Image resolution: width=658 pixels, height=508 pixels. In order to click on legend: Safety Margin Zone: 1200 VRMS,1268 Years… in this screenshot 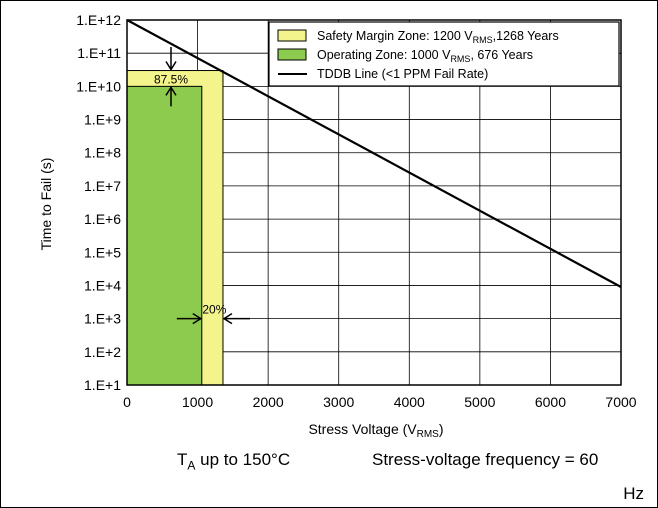, I will do `click(444, 54)`.